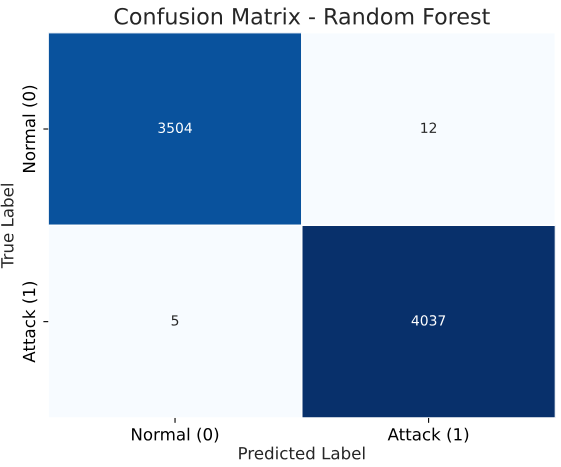 The height and width of the screenshot is (467, 561). I want to click on data-label: 5, so click(175, 320).